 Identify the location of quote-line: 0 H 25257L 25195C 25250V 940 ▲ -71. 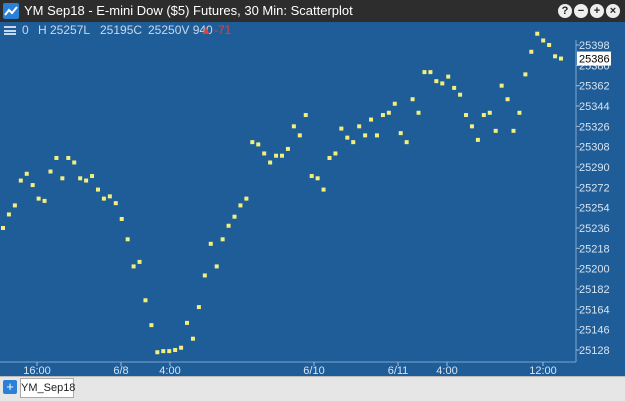
(290, 30).